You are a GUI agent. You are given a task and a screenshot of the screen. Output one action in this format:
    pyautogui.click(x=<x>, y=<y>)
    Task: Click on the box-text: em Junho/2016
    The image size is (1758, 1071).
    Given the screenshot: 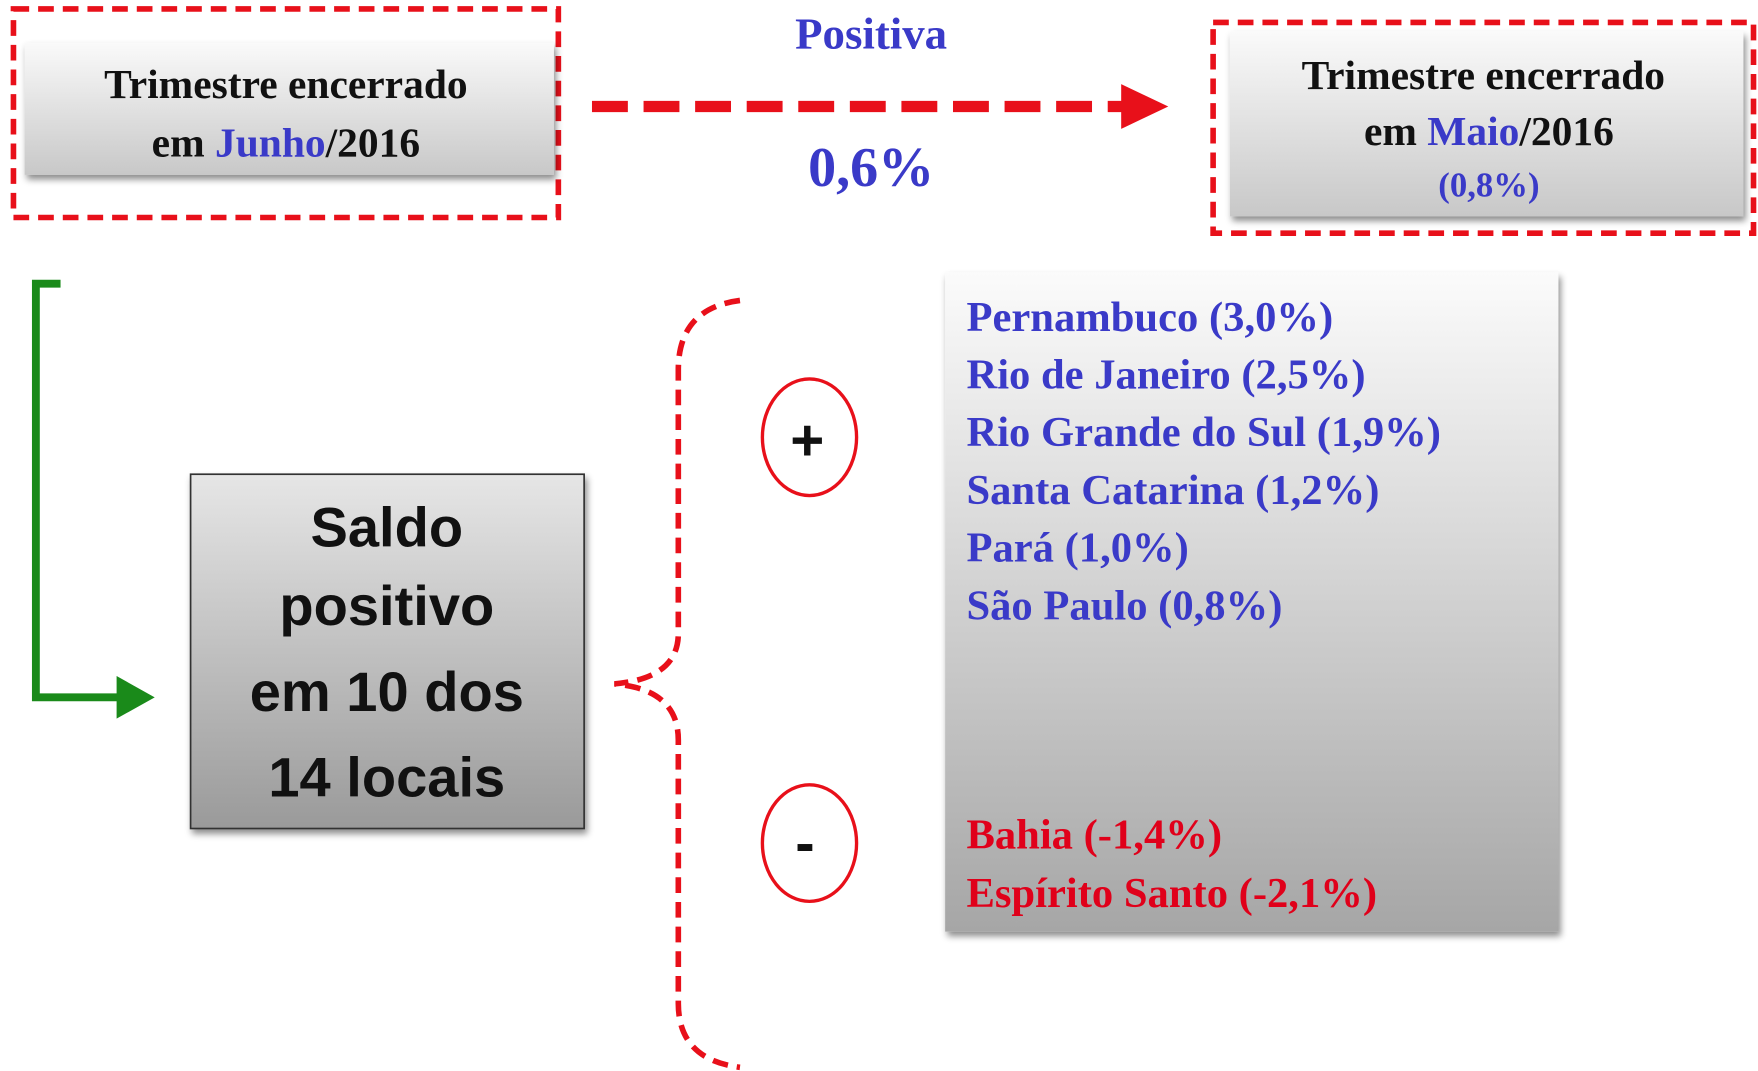 What is the action you would take?
    pyautogui.click(x=286, y=142)
    